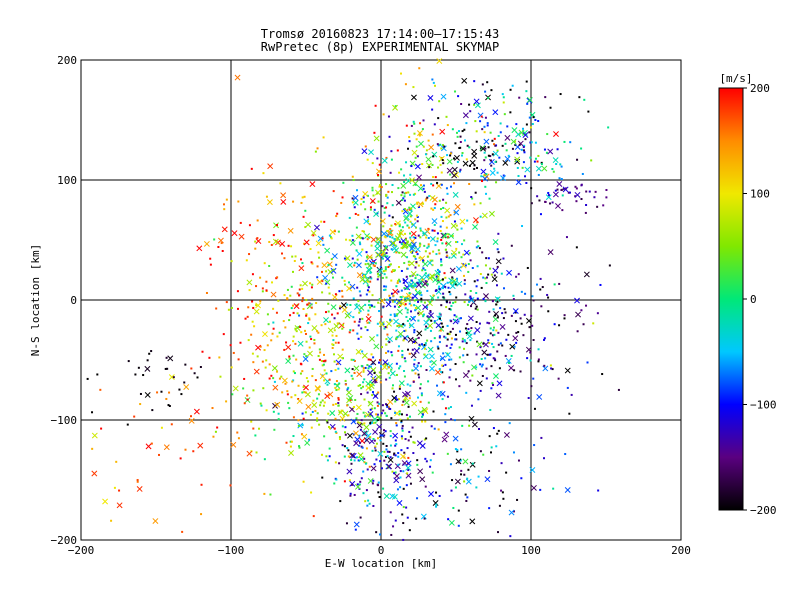  What do you see at coordinates (753, 299) in the screenshot?
I see `colorbar-tick-label: 0` at bounding box center [753, 299].